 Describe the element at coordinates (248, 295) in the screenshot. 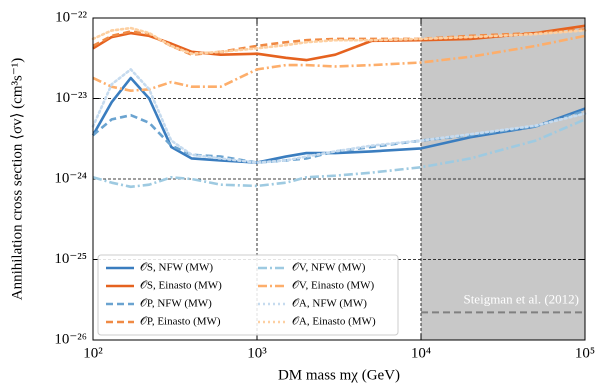

I see `legend-box` at that location.